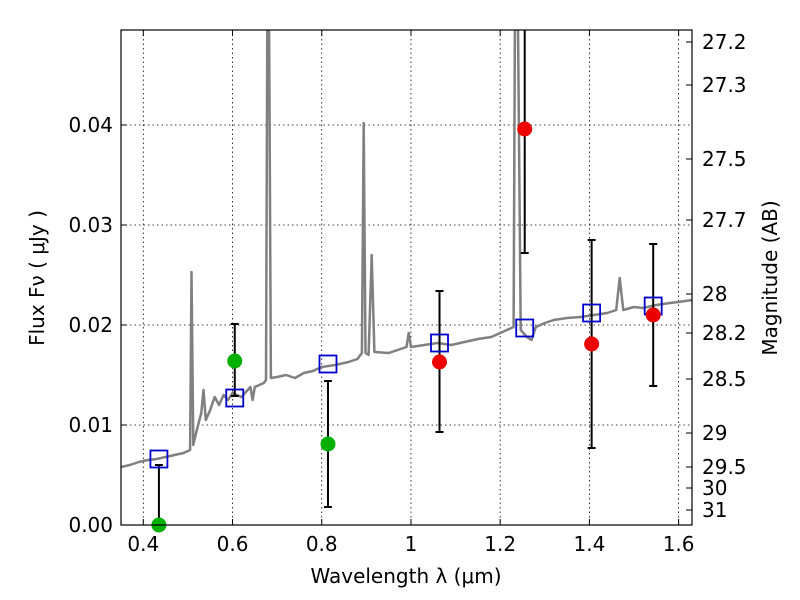 The height and width of the screenshot is (600, 800). Describe the element at coordinates (90, 225) in the screenshot. I see `y-tick-label: 0.03` at that location.